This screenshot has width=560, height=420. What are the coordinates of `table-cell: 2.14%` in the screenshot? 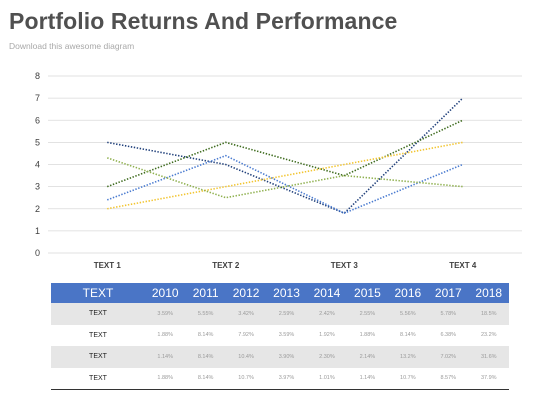 It's located at (367, 357).